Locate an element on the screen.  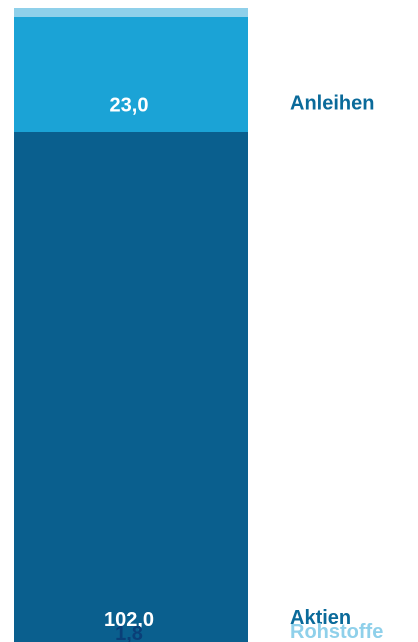
value-label-rohstoffe: 1,8 is located at coordinates (129, 632).